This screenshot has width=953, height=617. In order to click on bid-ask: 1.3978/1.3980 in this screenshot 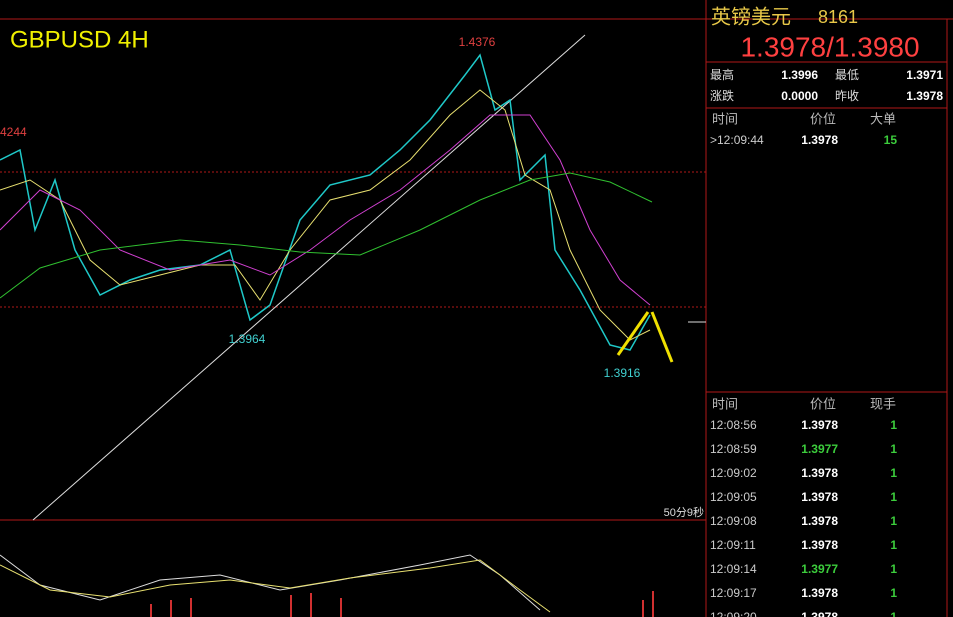, I will do `click(829, 46)`.